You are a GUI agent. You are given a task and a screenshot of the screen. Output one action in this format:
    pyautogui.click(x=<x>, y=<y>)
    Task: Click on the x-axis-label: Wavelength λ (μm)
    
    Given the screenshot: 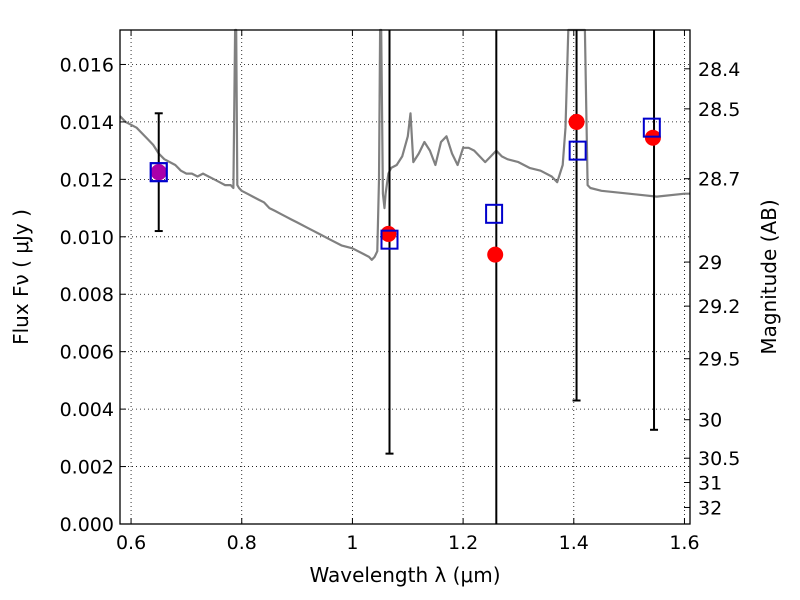 What is the action you would take?
    pyautogui.click(x=404, y=575)
    